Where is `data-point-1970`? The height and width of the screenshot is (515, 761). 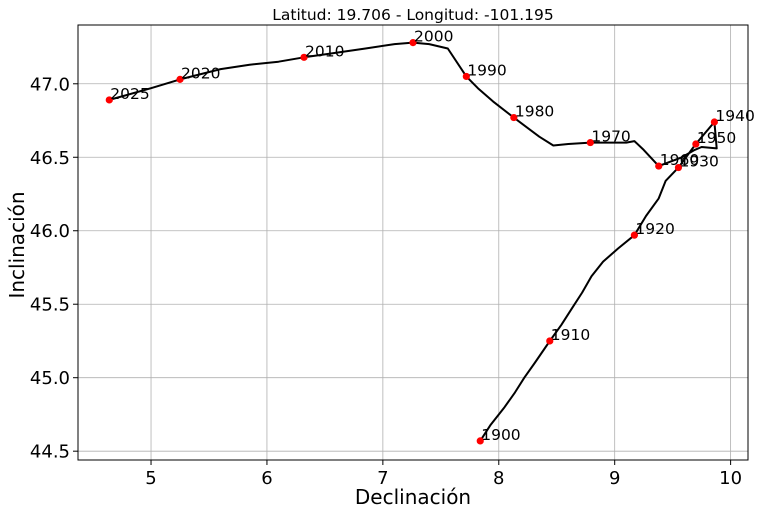
data-point-1970 is located at coordinates (590, 142).